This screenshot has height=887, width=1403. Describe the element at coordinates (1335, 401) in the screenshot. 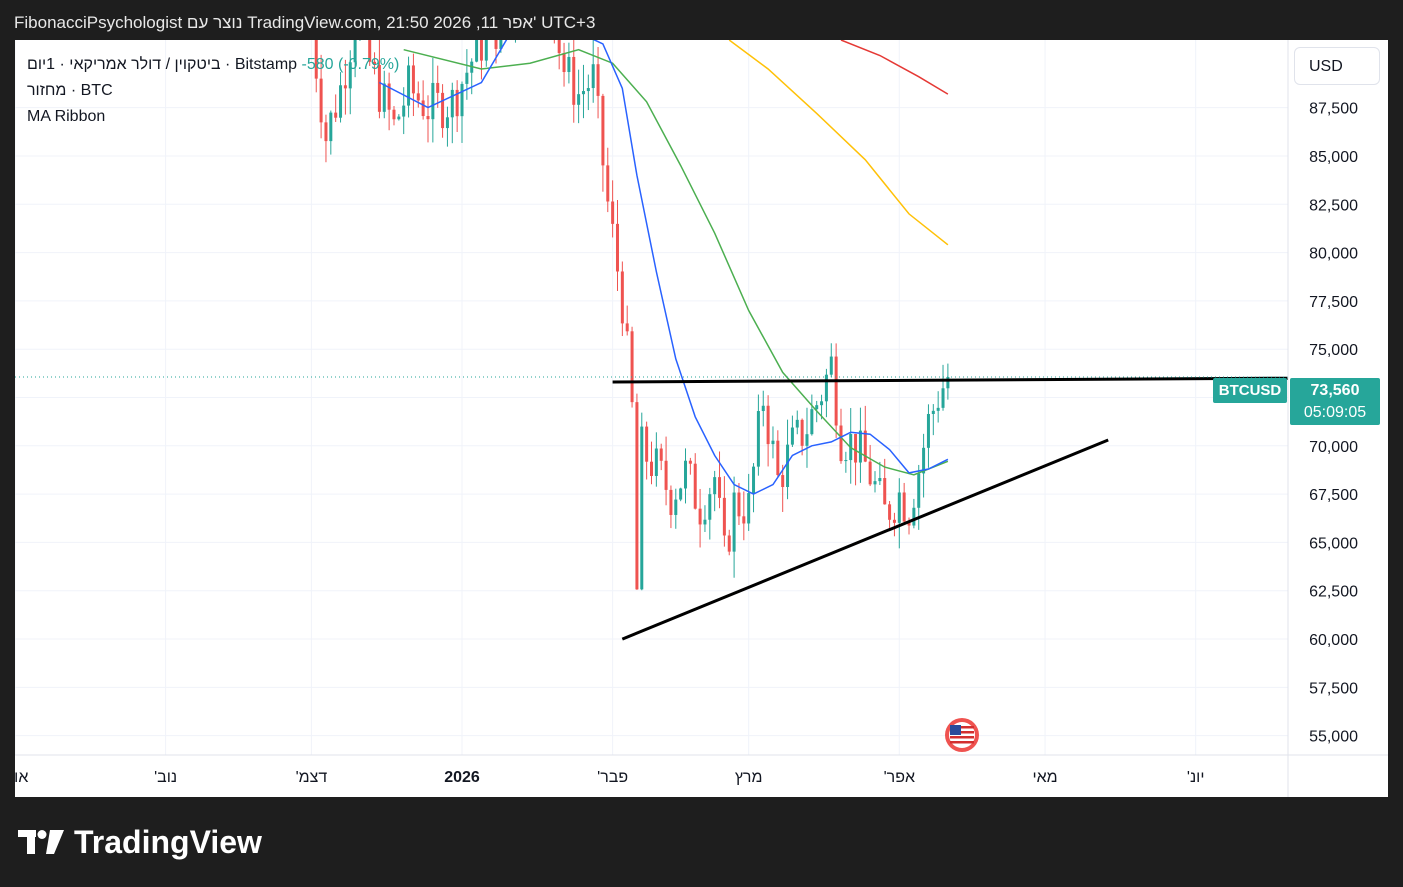

I see `last-price-tag: 73,560 05:09:05` at that location.